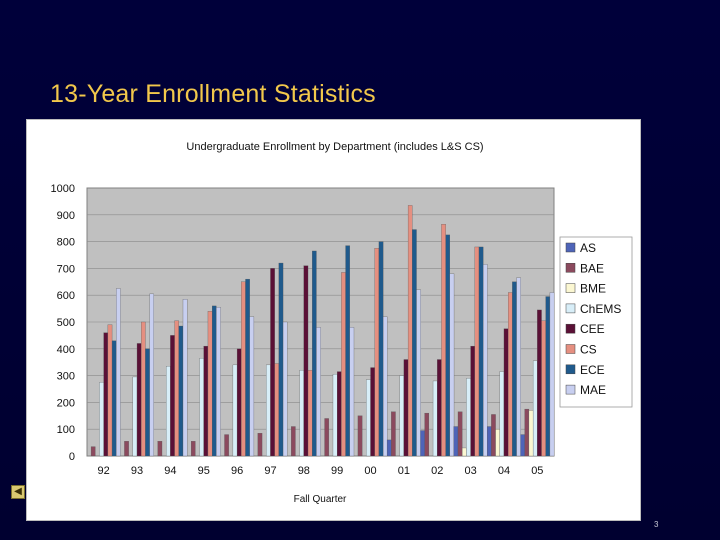  Describe the element at coordinates (504, 471) in the screenshot. I see `x-tick-label: 04` at that location.